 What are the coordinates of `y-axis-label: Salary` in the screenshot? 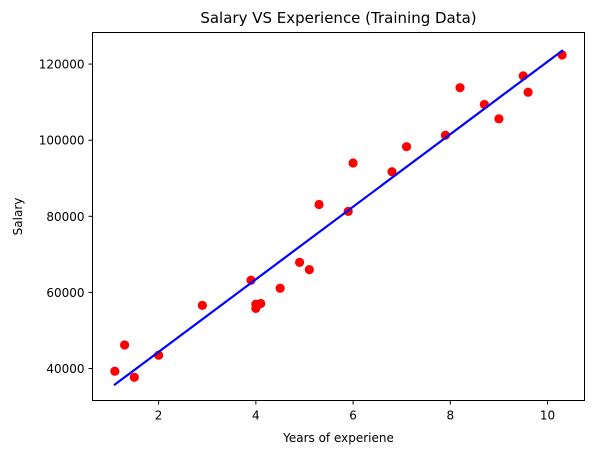 It's located at (18, 217).